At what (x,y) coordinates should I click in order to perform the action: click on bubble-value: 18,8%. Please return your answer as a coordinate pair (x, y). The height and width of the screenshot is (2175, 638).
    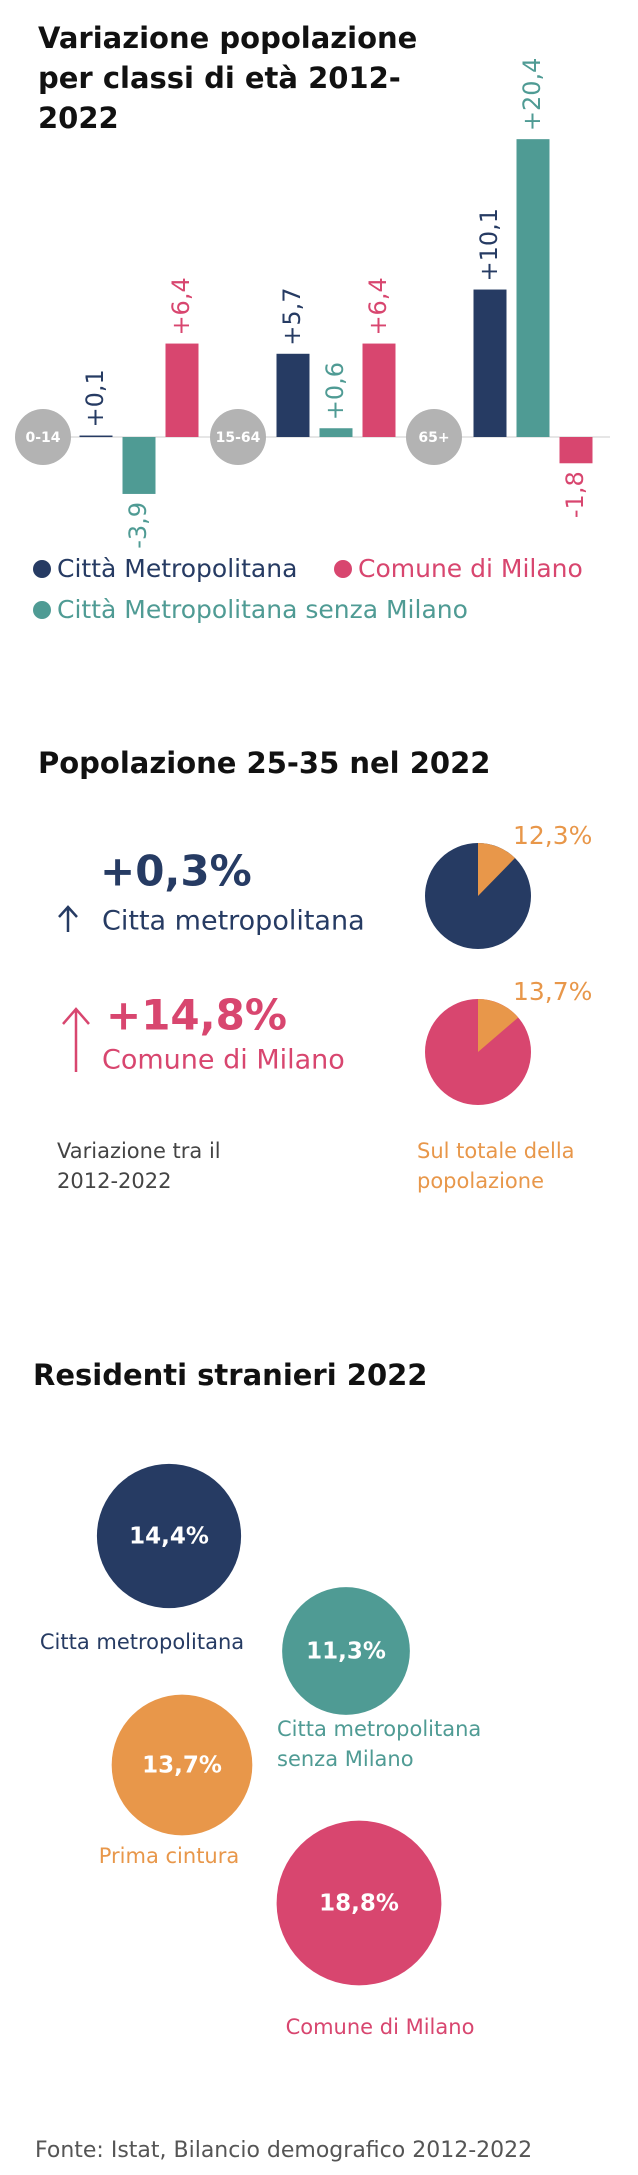
    Looking at the image, I should click on (359, 1904).